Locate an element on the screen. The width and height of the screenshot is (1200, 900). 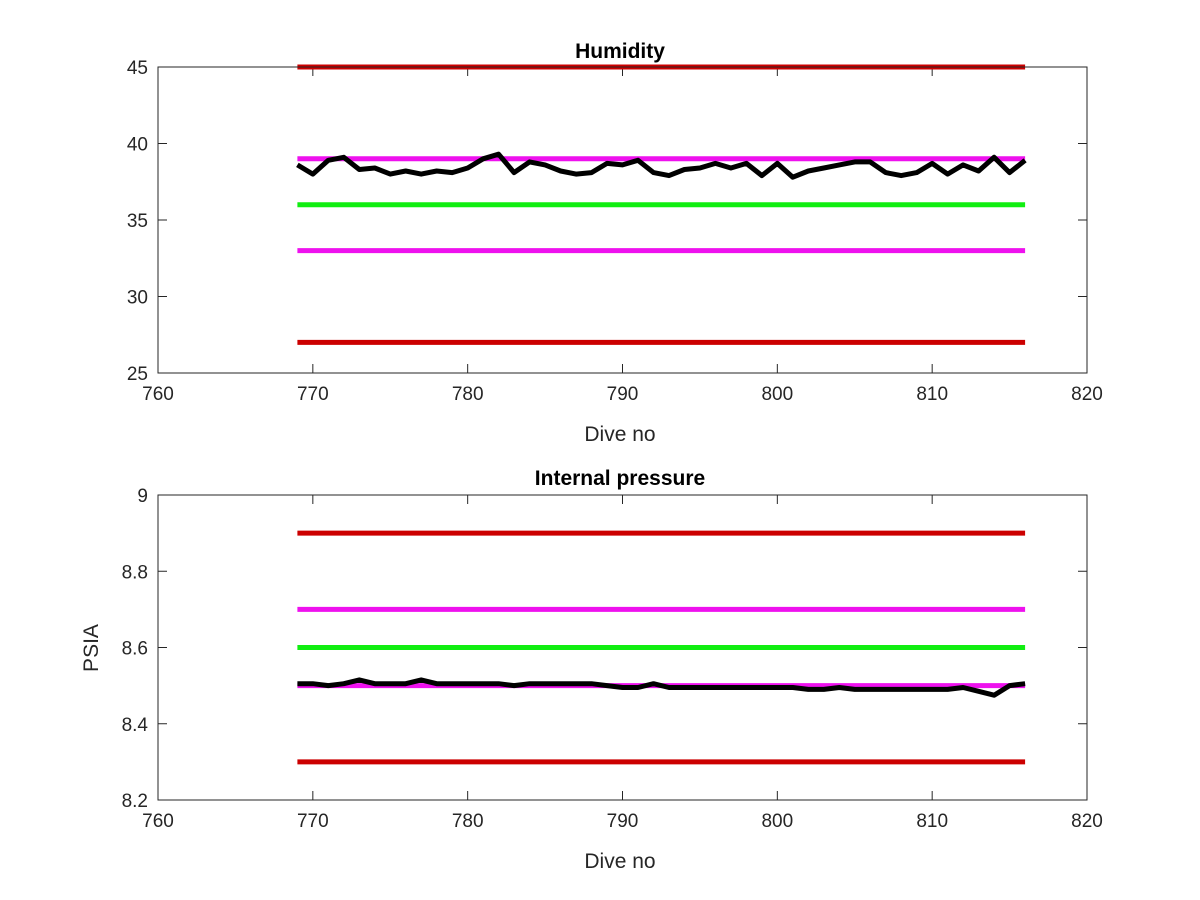
internal-pressure-chart-y-tick-label: 9 is located at coordinates (142, 496).